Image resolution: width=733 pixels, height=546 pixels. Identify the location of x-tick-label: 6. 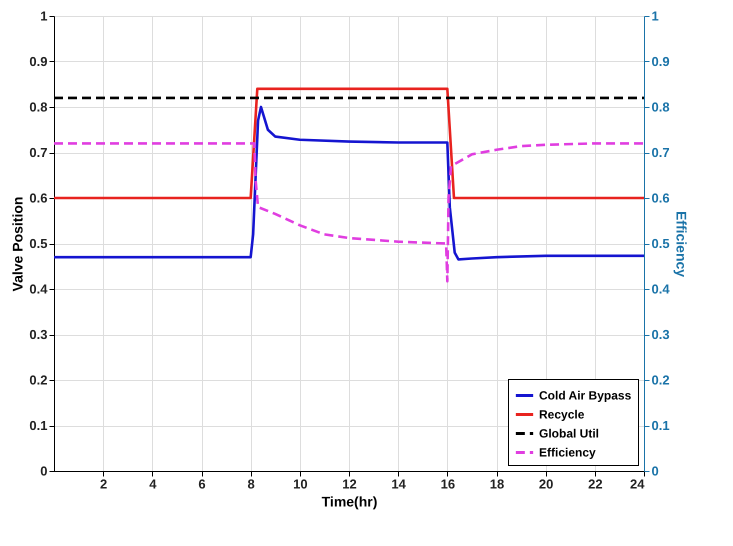
(202, 484).